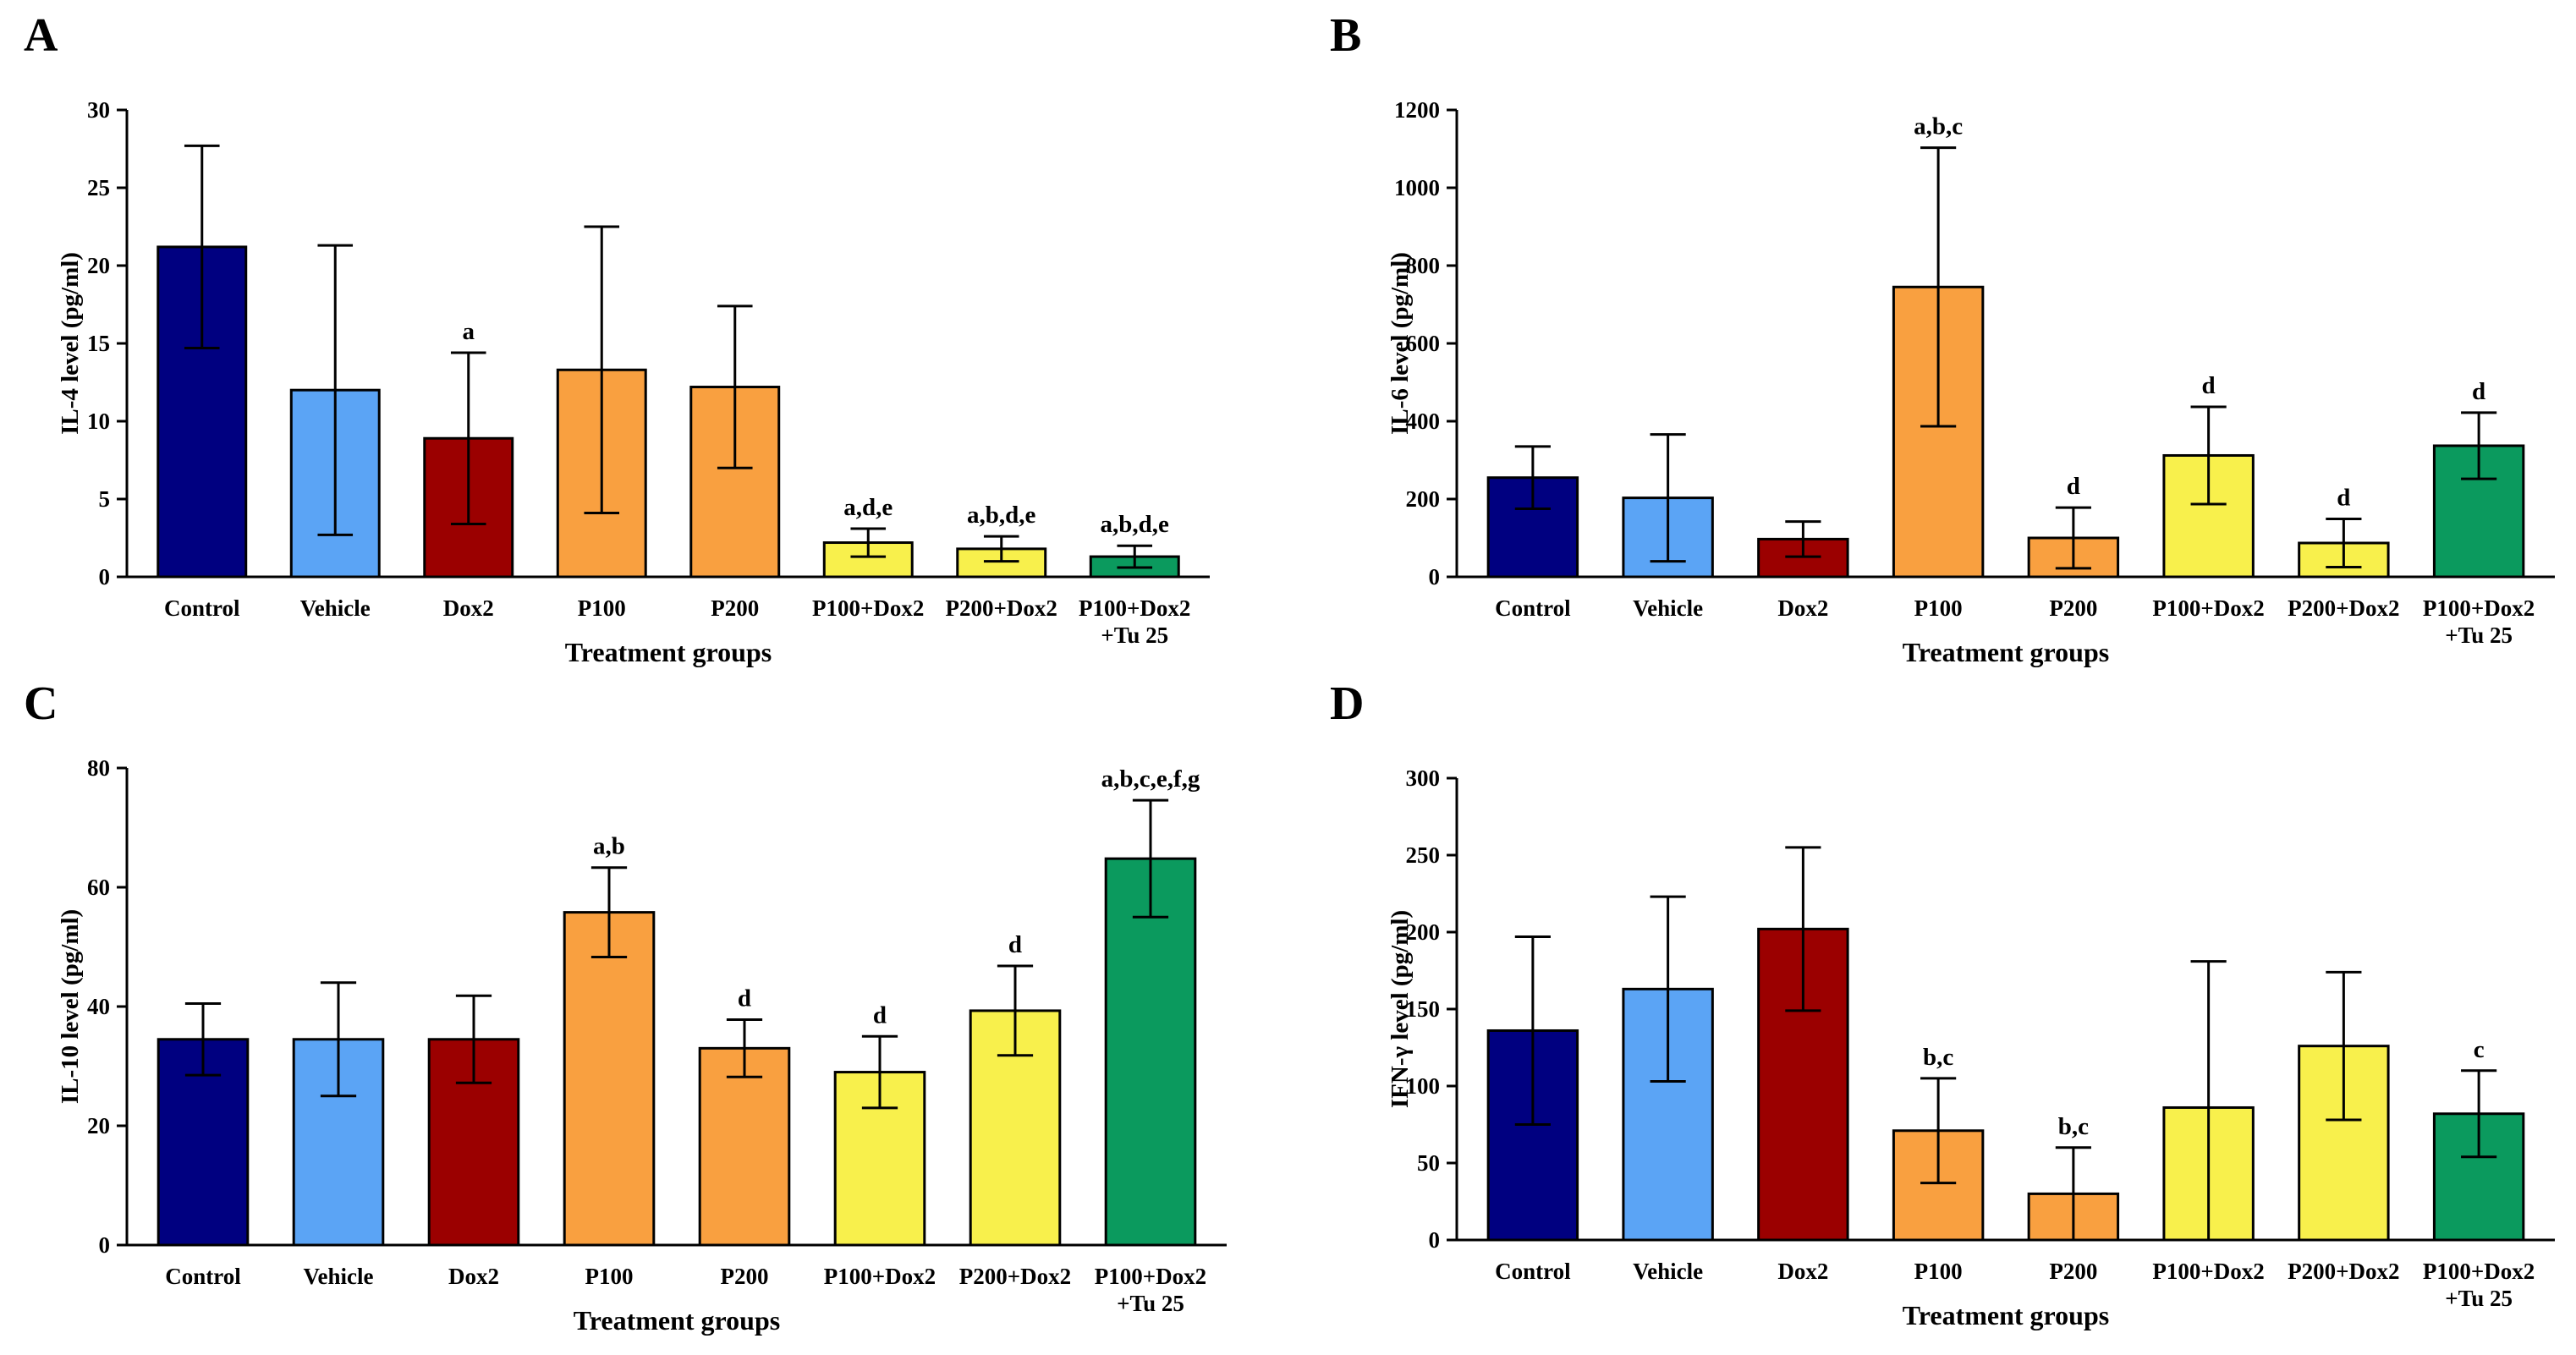 This screenshot has width=2576, height=1355. What do you see at coordinates (469, 331) in the screenshot?
I see `significance-label: a` at bounding box center [469, 331].